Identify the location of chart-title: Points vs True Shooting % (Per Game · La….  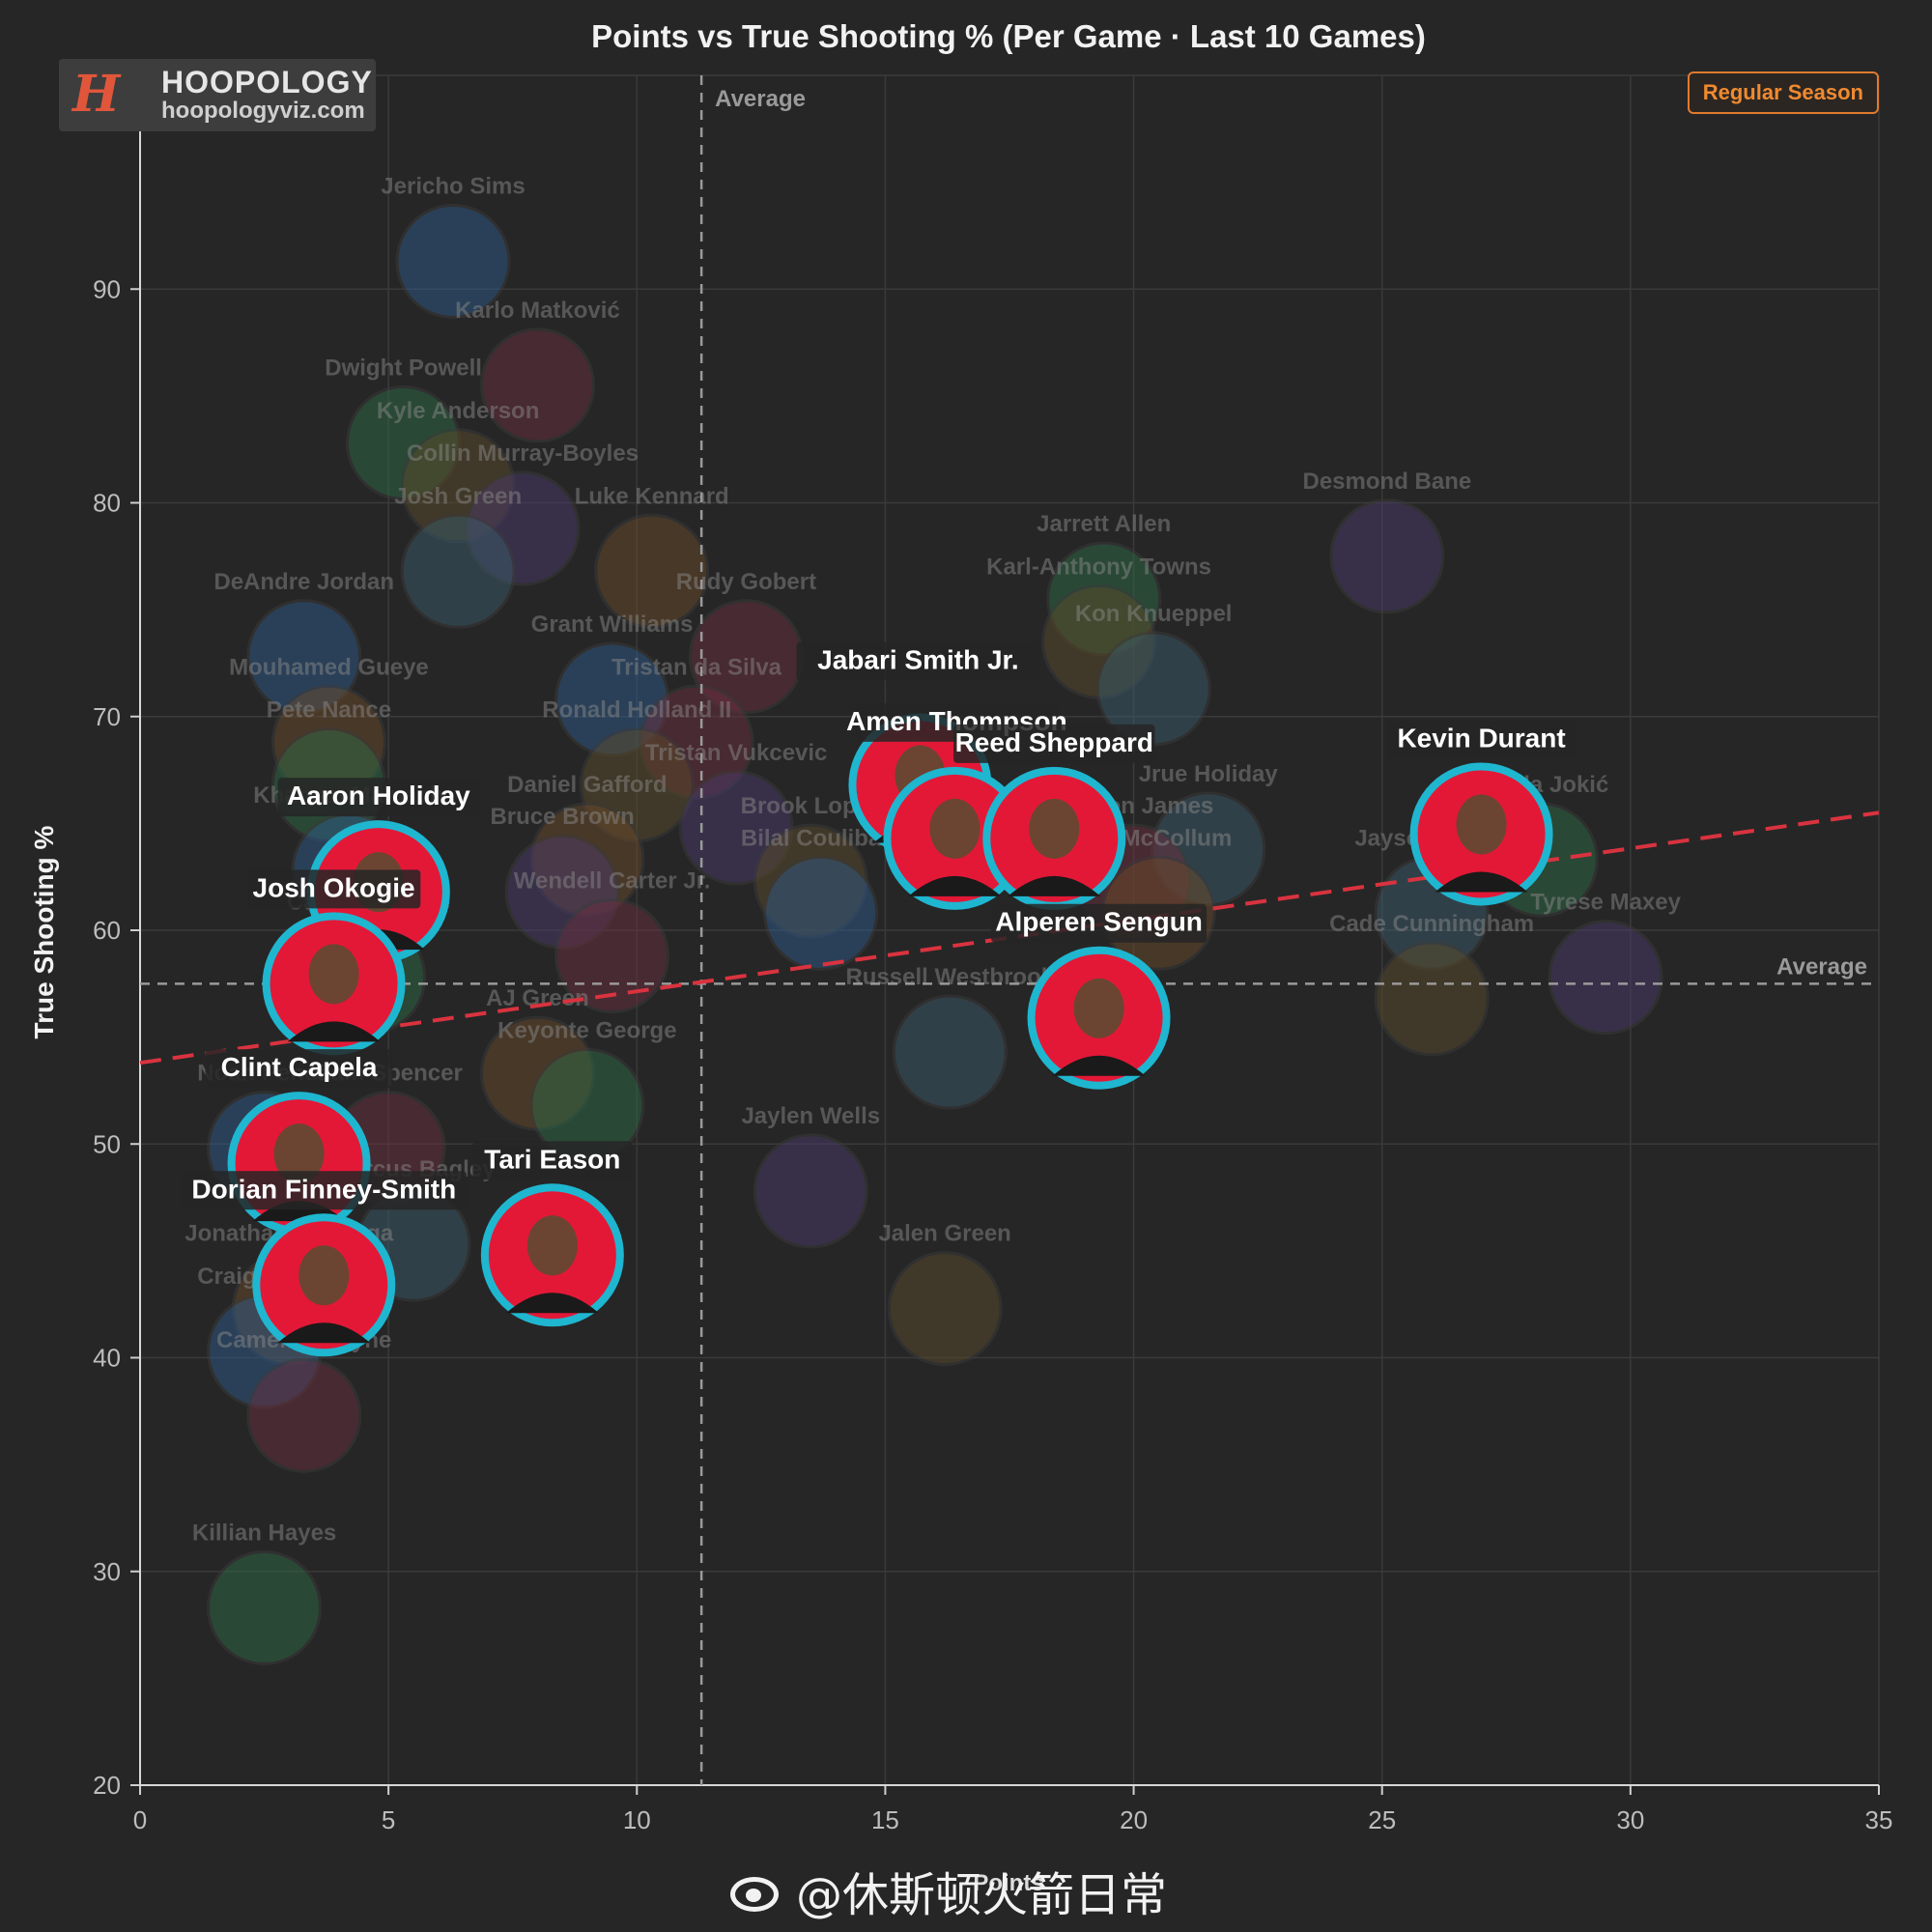
(1008, 36).